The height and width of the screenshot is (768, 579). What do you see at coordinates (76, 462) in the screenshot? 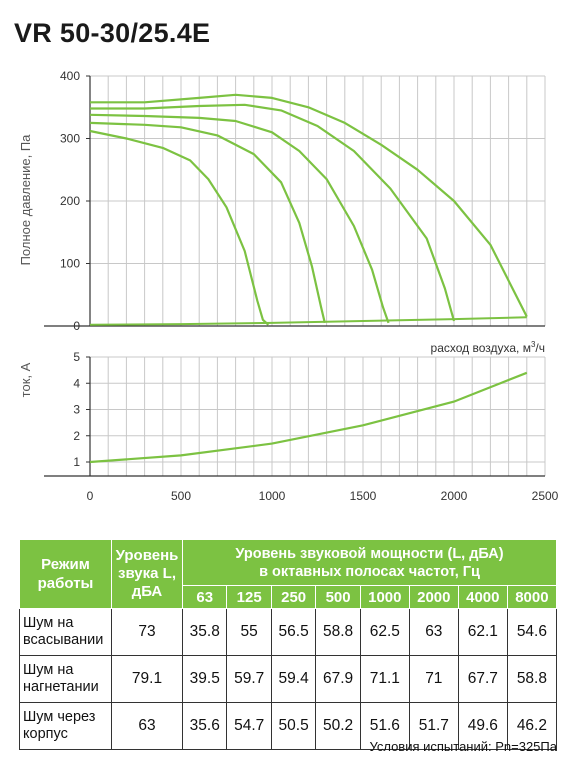
I see `current-y-tick-label: 1` at bounding box center [76, 462].